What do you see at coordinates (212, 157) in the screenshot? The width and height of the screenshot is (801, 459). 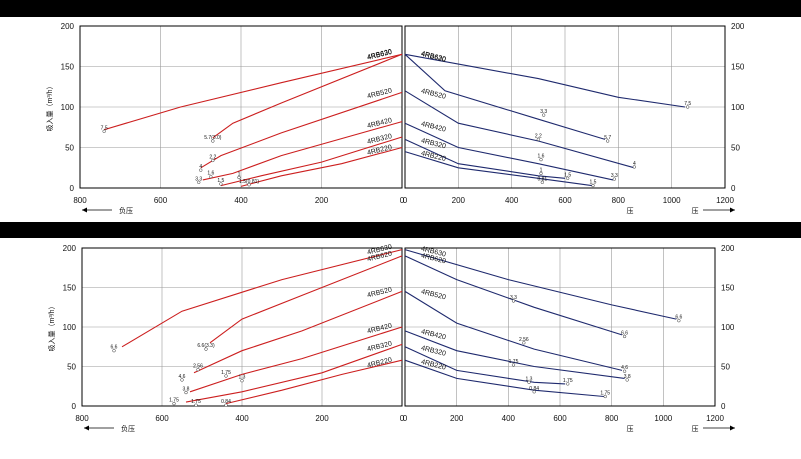 I see `data-point-label: 2.2` at bounding box center [212, 157].